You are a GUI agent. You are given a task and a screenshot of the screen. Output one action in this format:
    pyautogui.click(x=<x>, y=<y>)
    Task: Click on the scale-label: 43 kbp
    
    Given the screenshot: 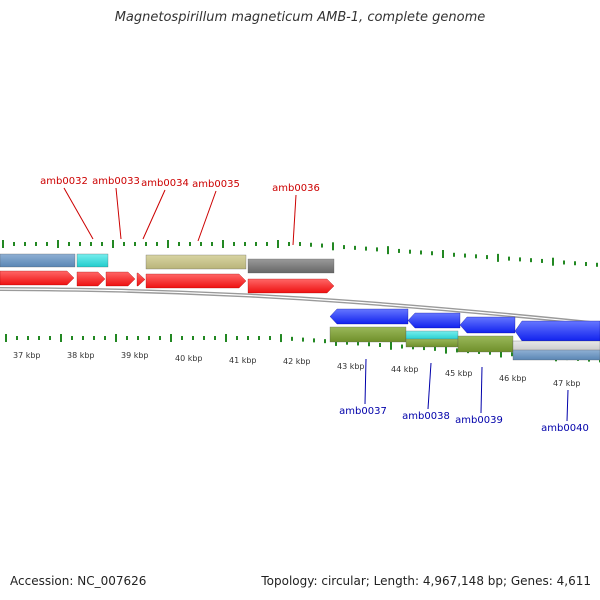 What is the action you would take?
    pyautogui.click(x=351, y=366)
    